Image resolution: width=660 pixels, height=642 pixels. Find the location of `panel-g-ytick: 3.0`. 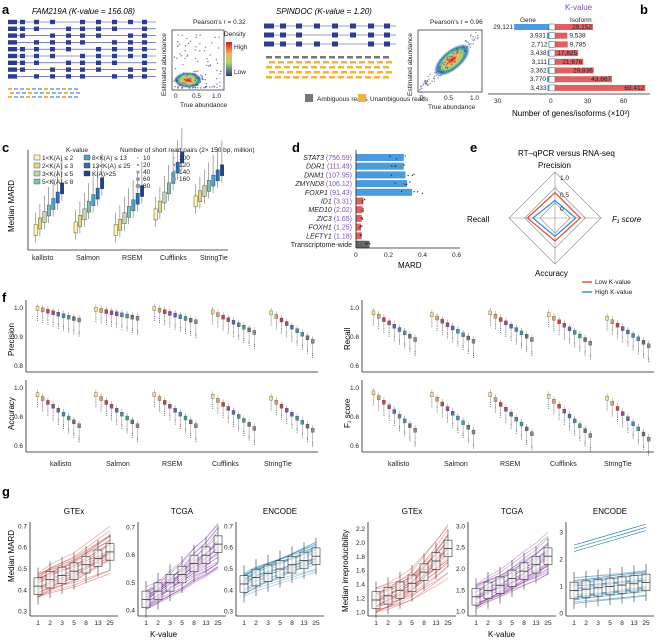

panel-g-ytick: 3.0 is located at coordinates (460, 526).